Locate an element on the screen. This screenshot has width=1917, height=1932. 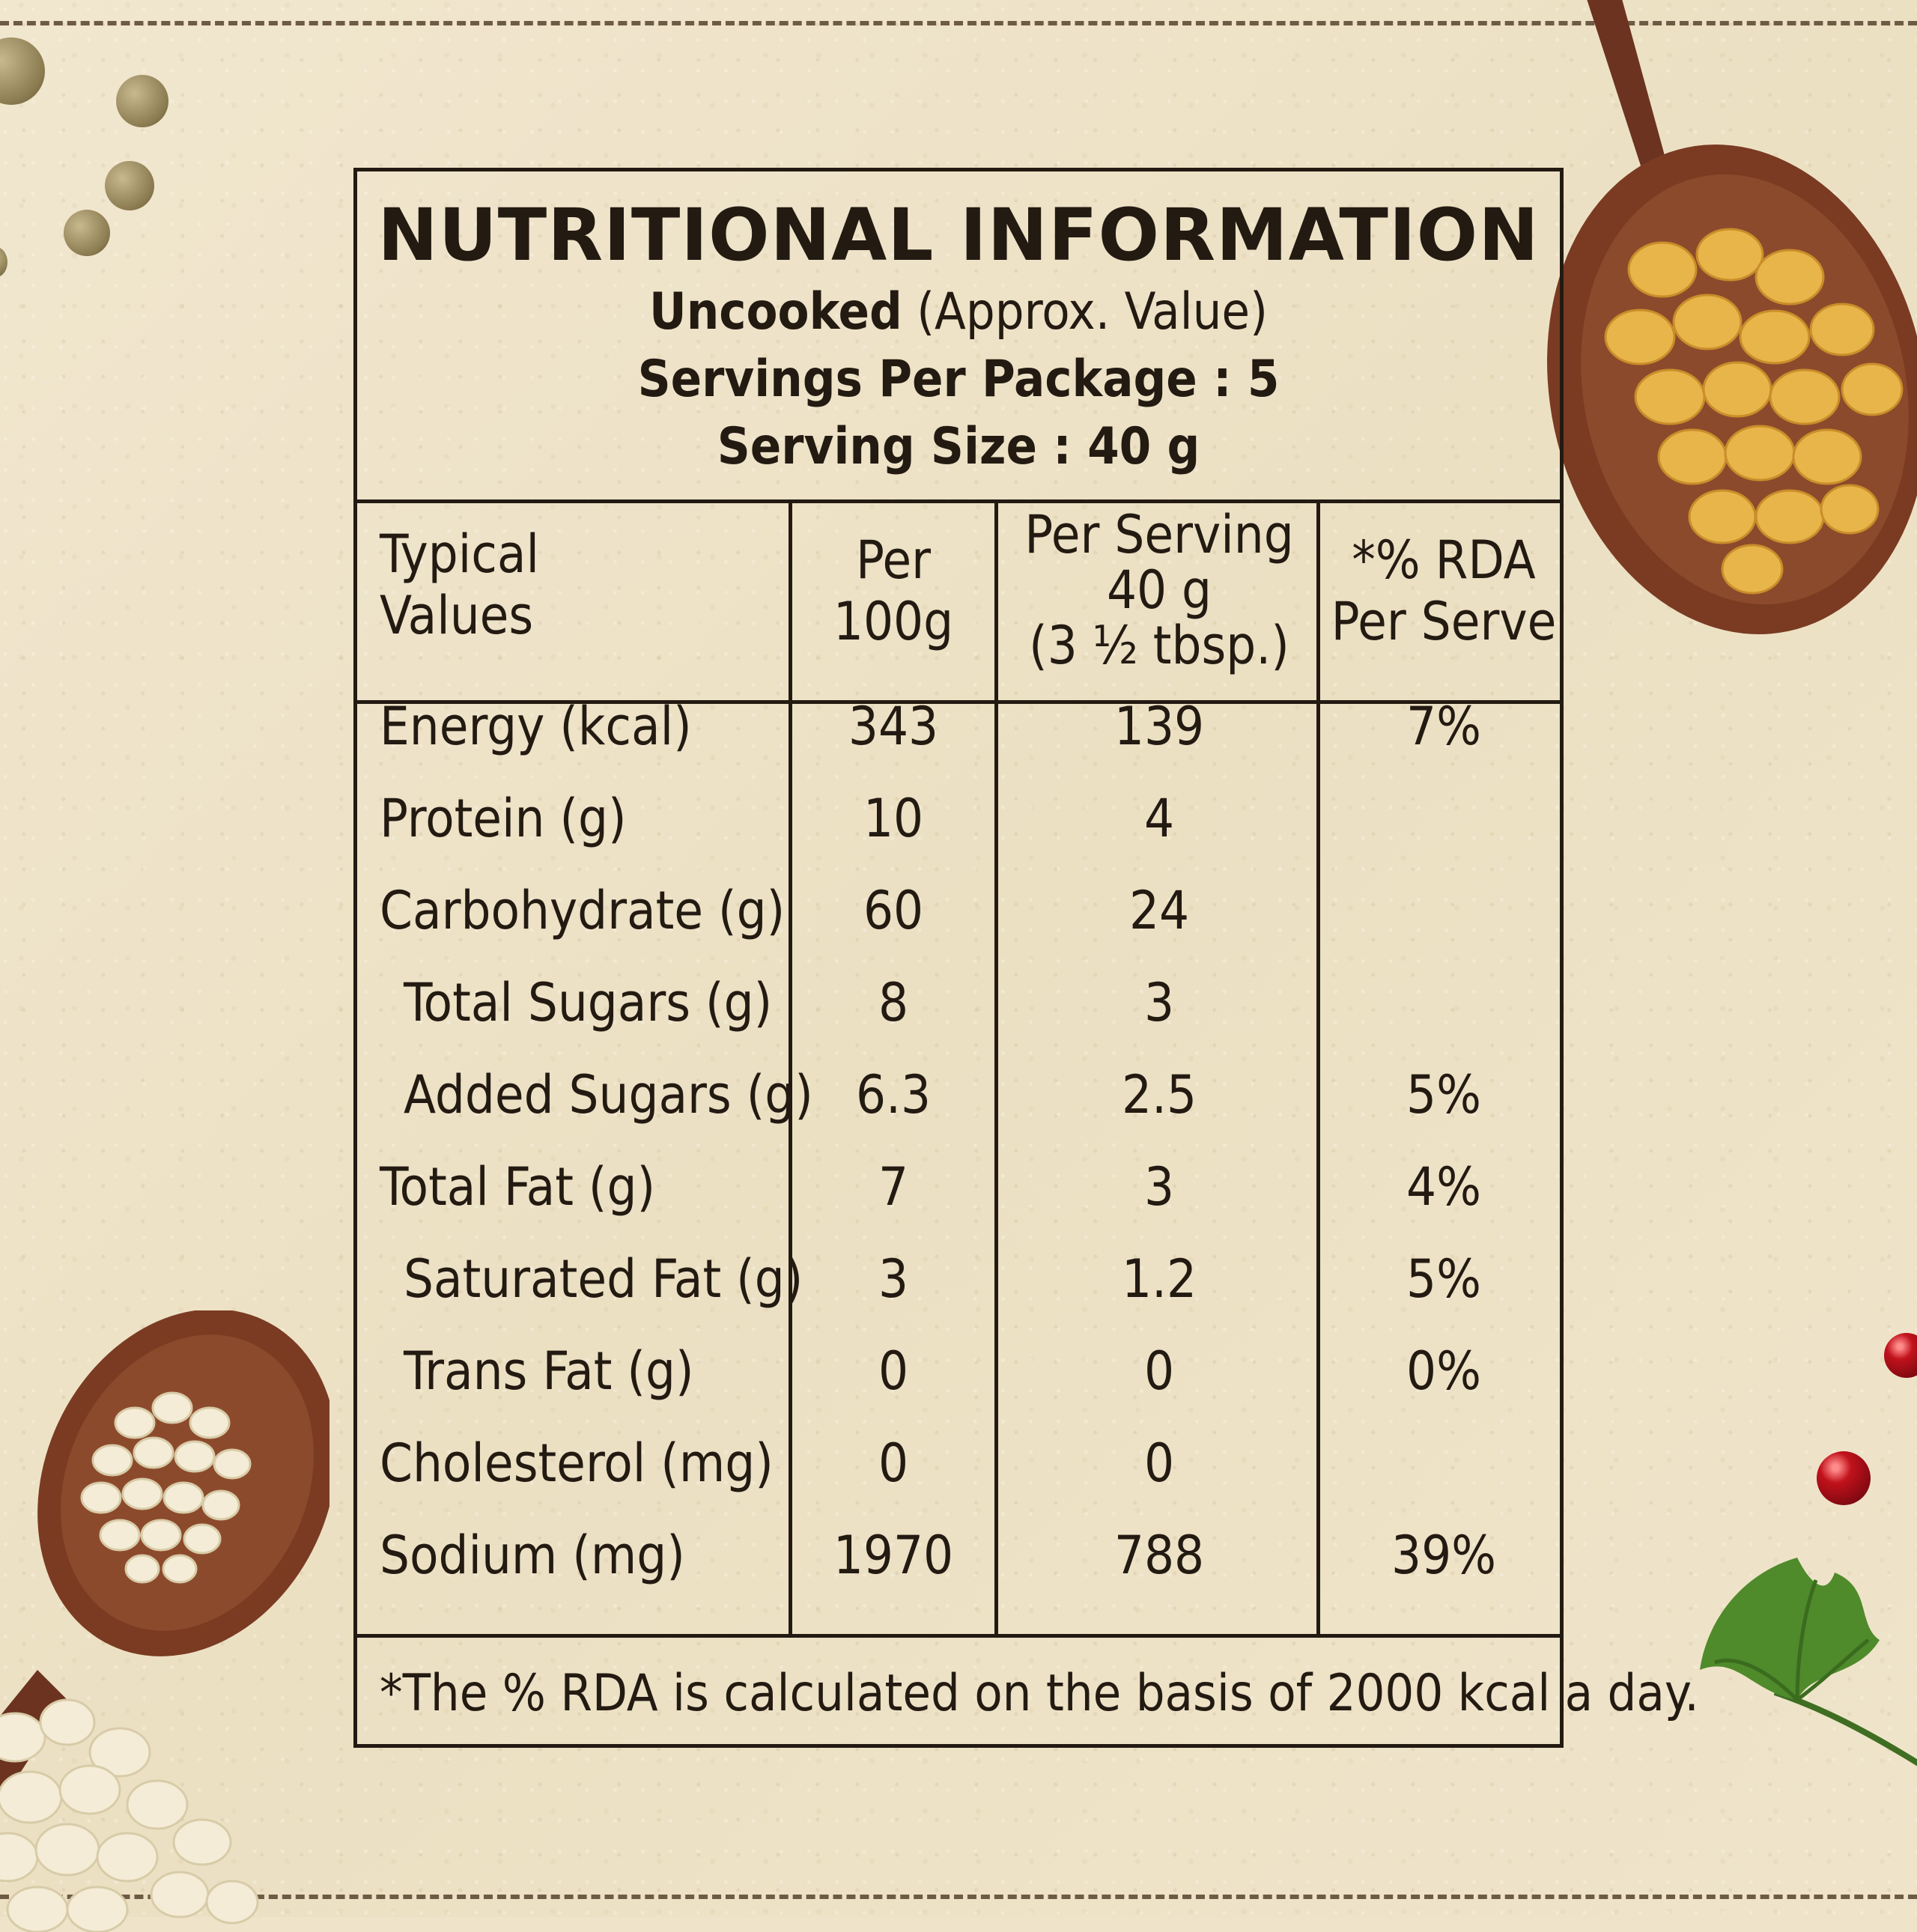
per-serving-value: 139 is located at coordinates (1159, 726).